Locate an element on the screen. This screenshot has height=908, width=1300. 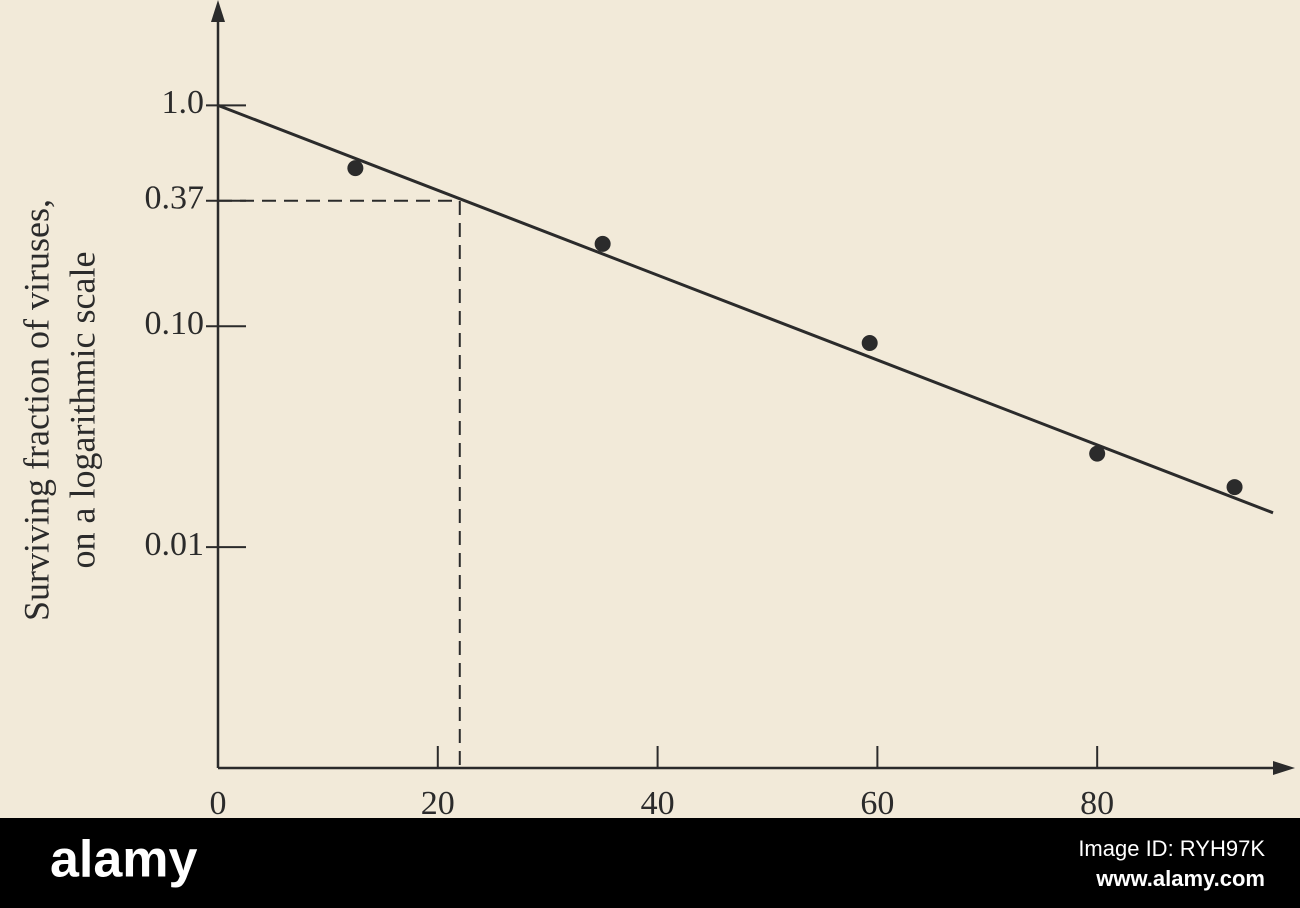
banner-id: Image ID: RYH97K is located at coordinates (1171, 848).